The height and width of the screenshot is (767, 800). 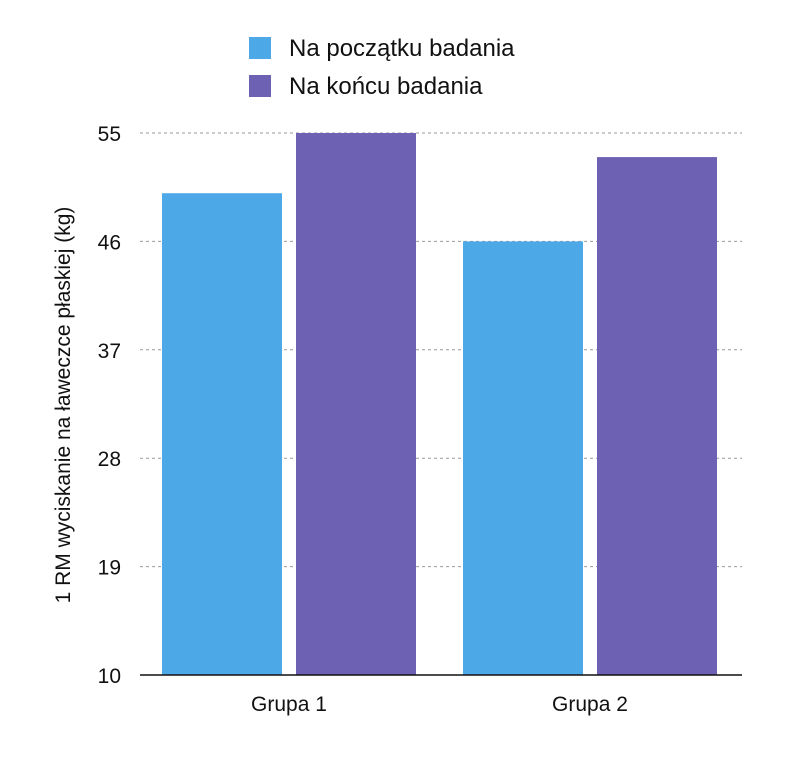 I want to click on y-tick-label: 10, so click(x=109, y=676).